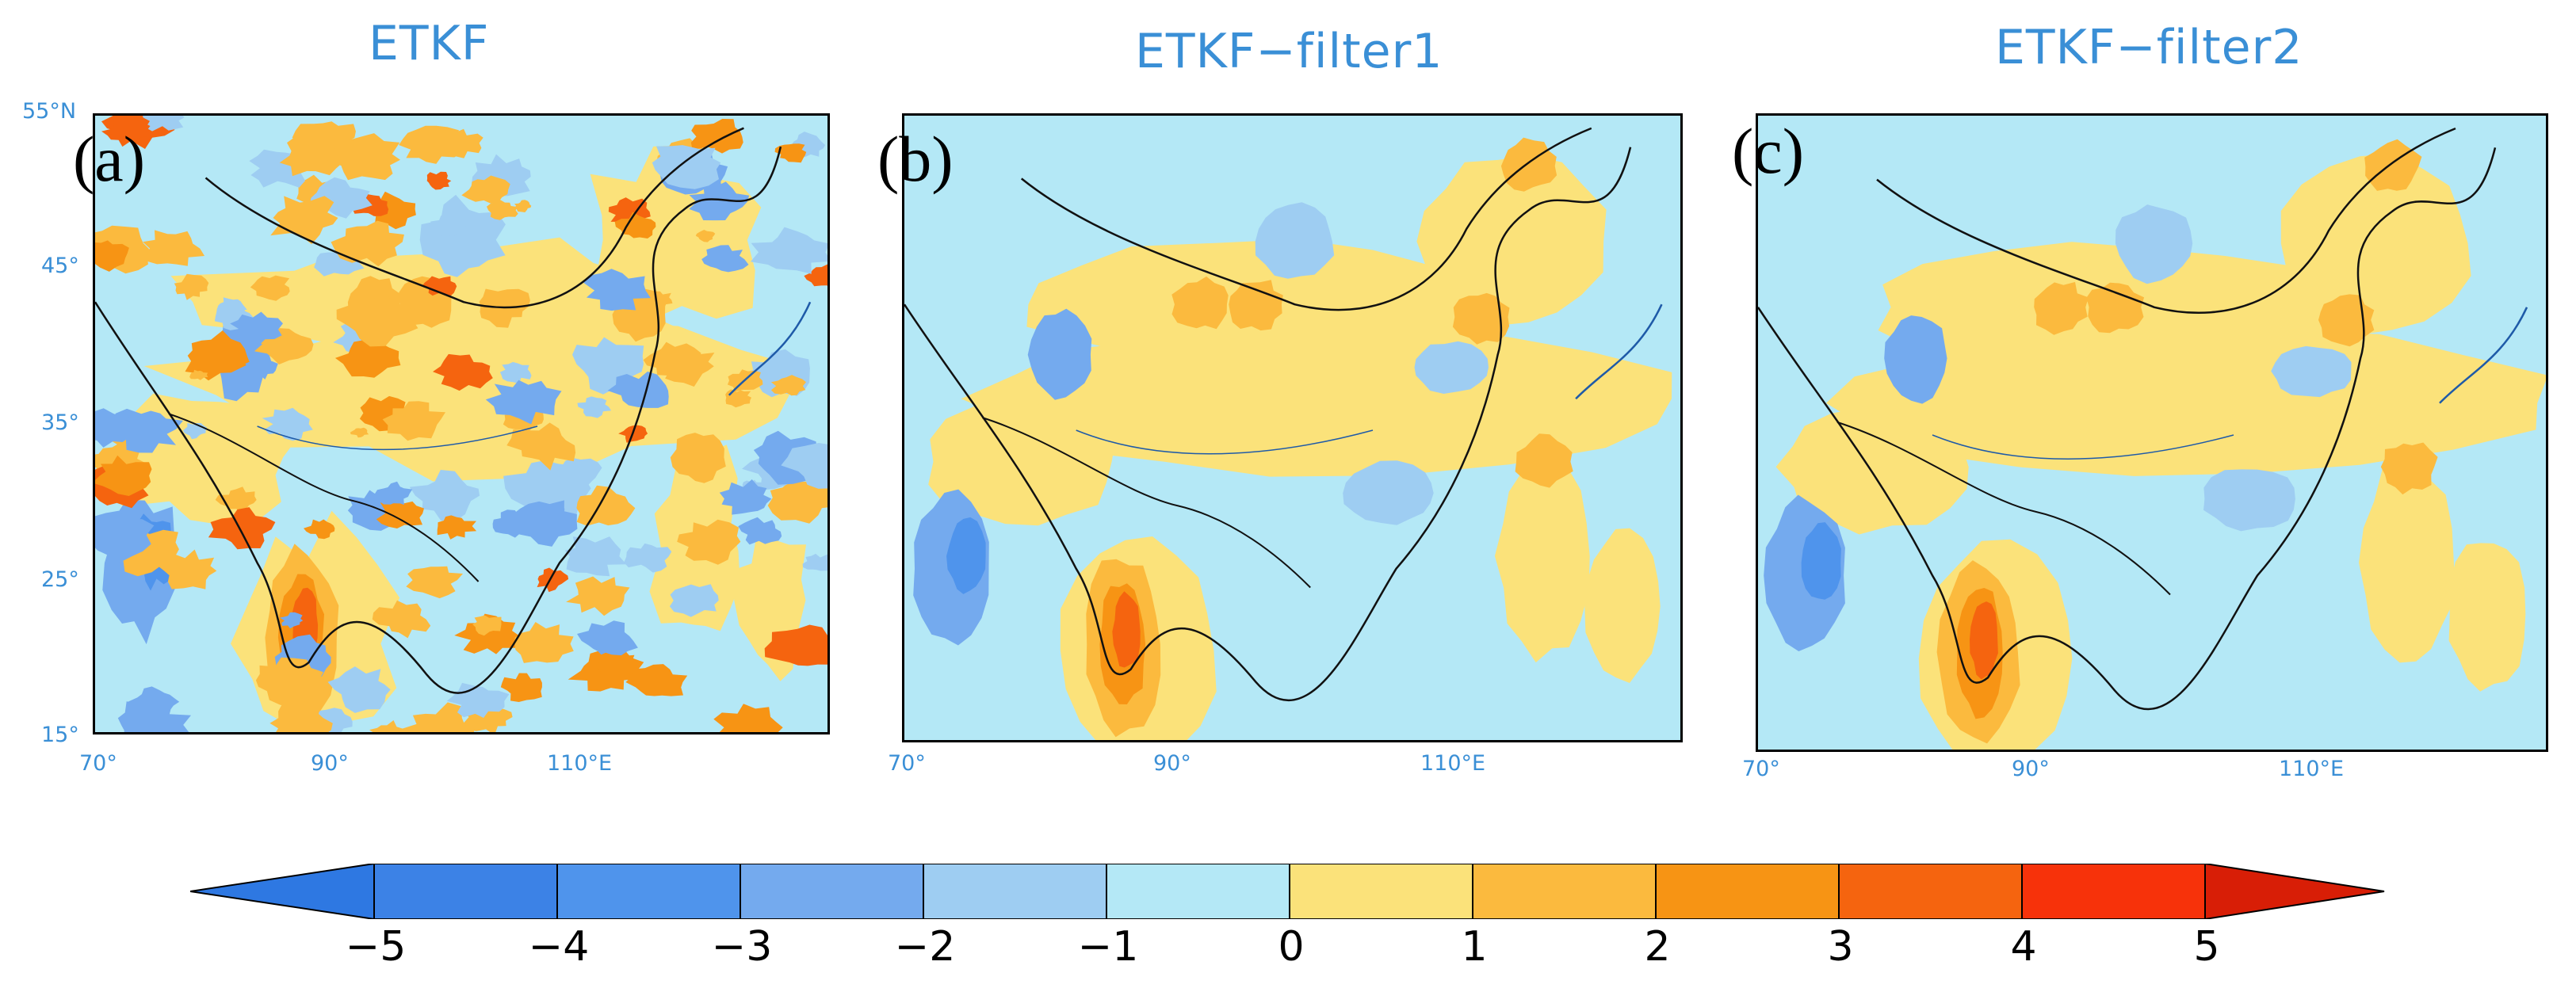  What do you see at coordinates (2031, 769) in the screenshot?
I see `lon-tick-90-c: 90°` at bounding box center [2031, 769].